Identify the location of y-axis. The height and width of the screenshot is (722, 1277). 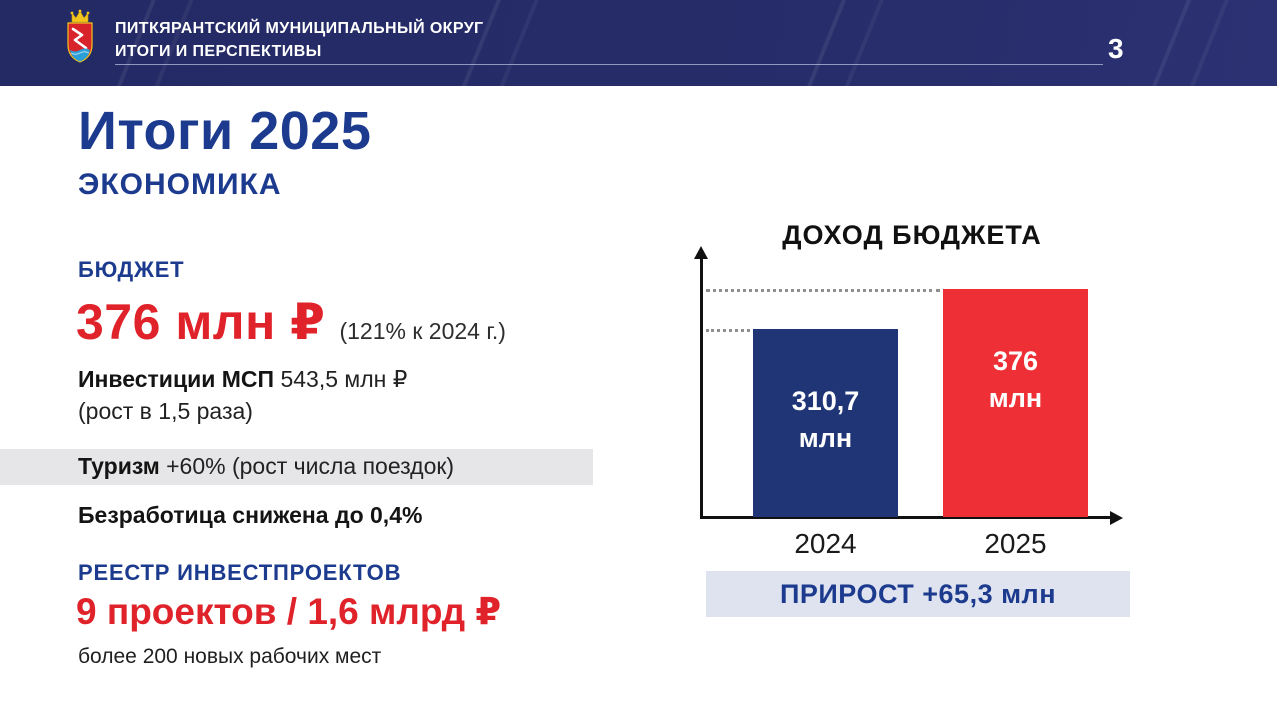
(701, 388).